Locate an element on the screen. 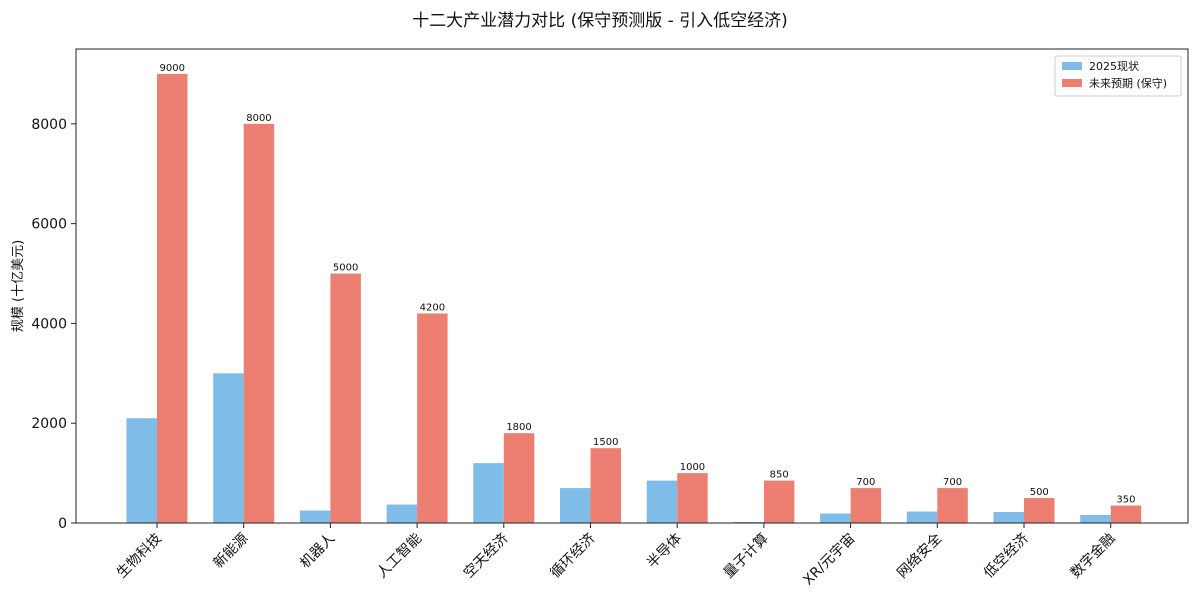 The height and width of the screenshot is (600, 1200). data-label: 850 is located at coordinates (779, 475).